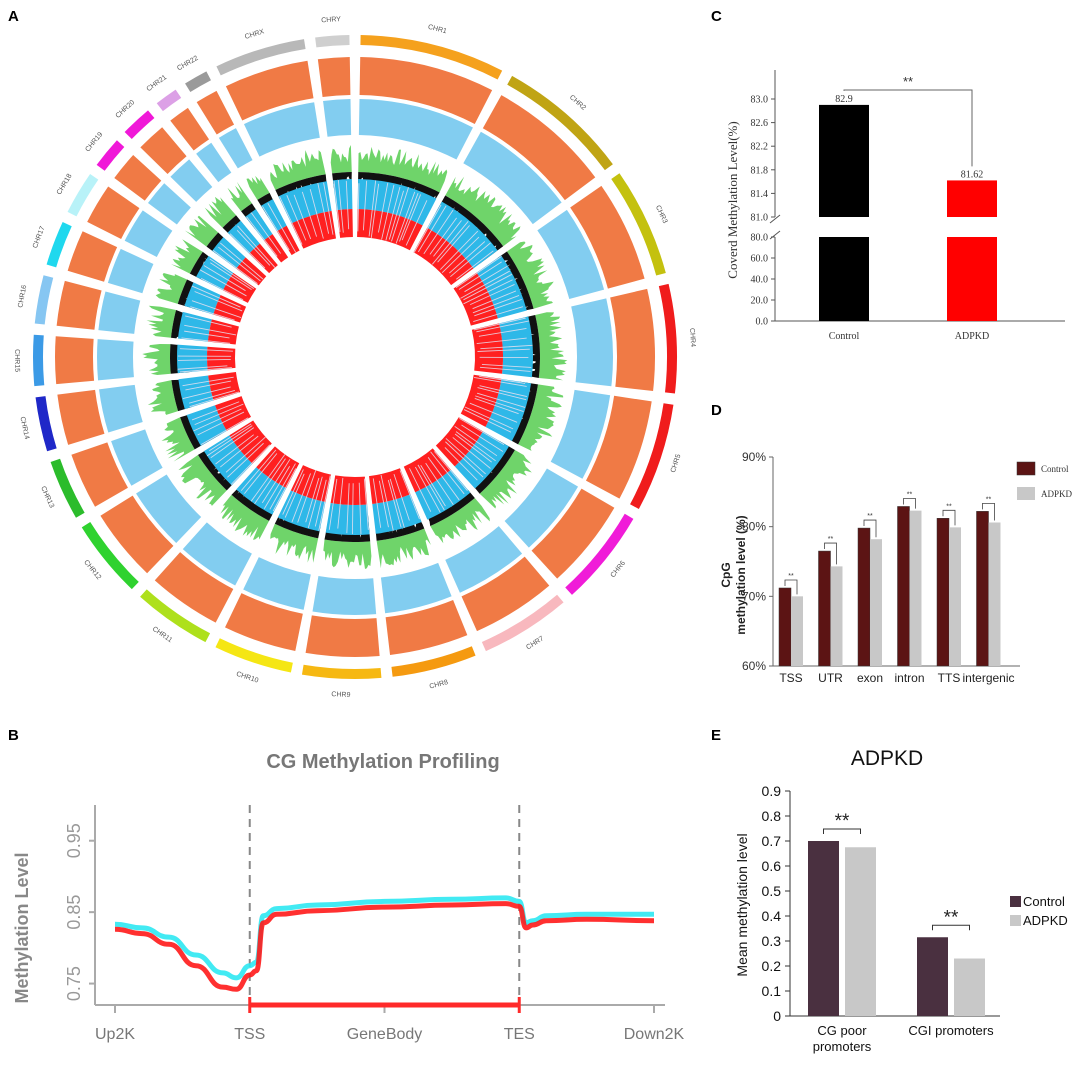  Describe the element at coordinates (772, 841) in the screenshot. I see `e-ytick-label: 0.7` at that location.